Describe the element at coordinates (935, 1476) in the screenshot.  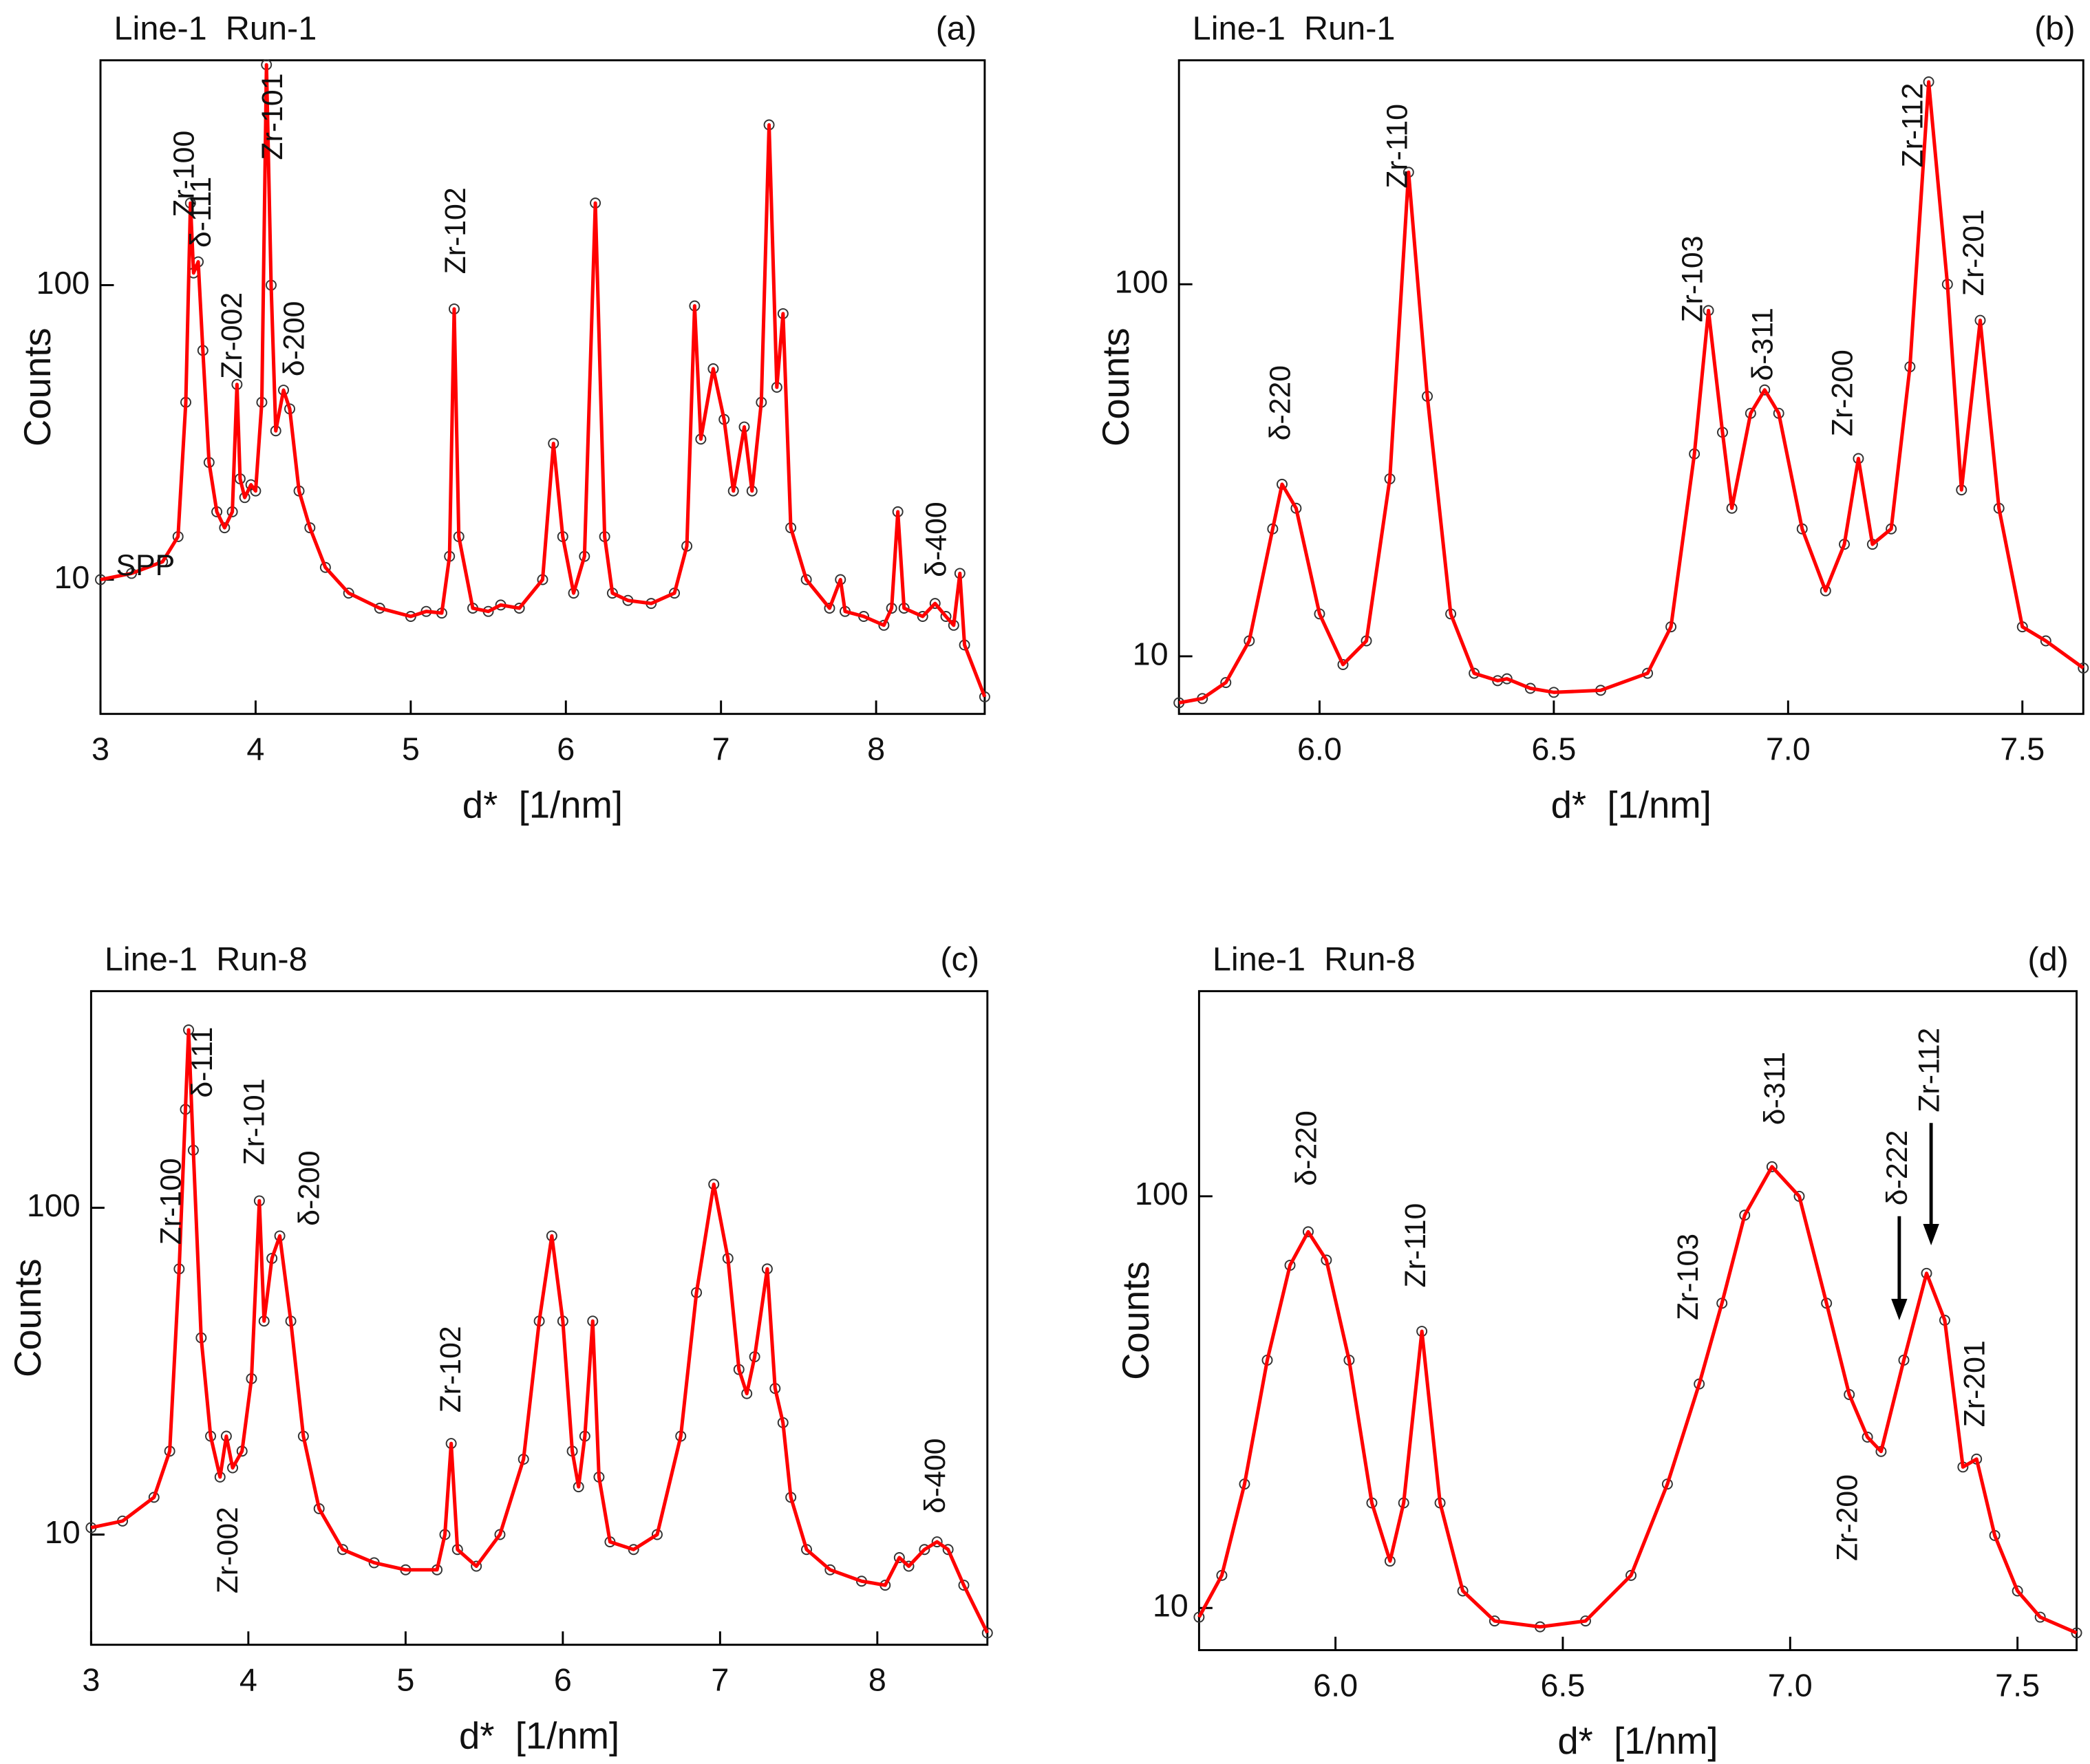
I see `peak-label: δ-400` at that location.